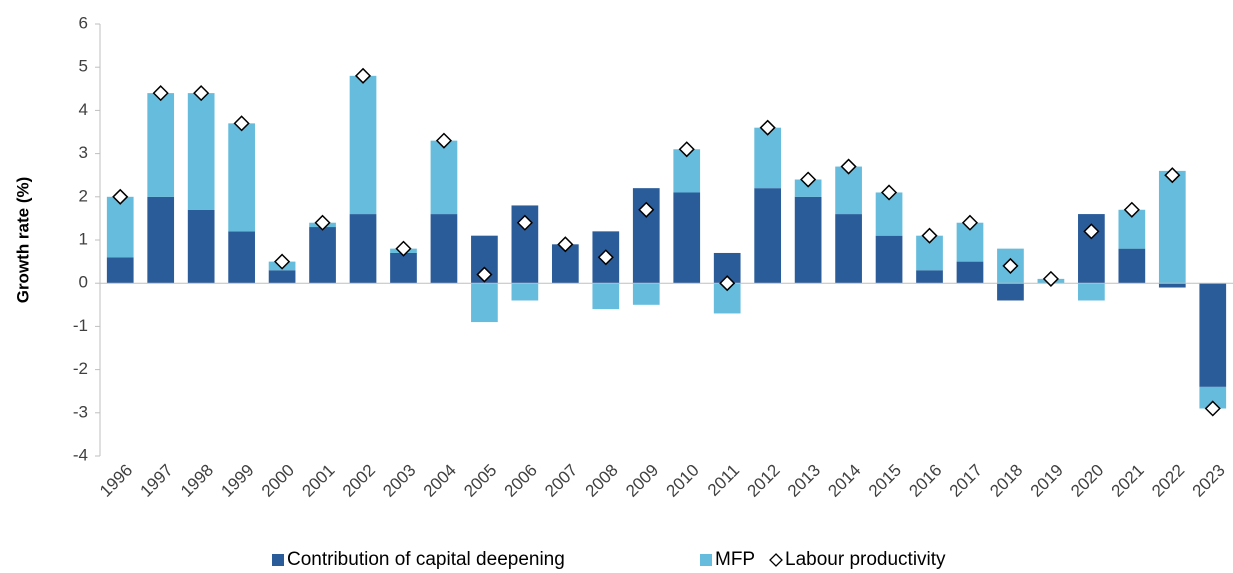 This screenshot has height=573, width=1233. Describe the element at coordinates (22, 240) in the screenshot. I see `y-axis-title: Growth rate (%)` at that location.